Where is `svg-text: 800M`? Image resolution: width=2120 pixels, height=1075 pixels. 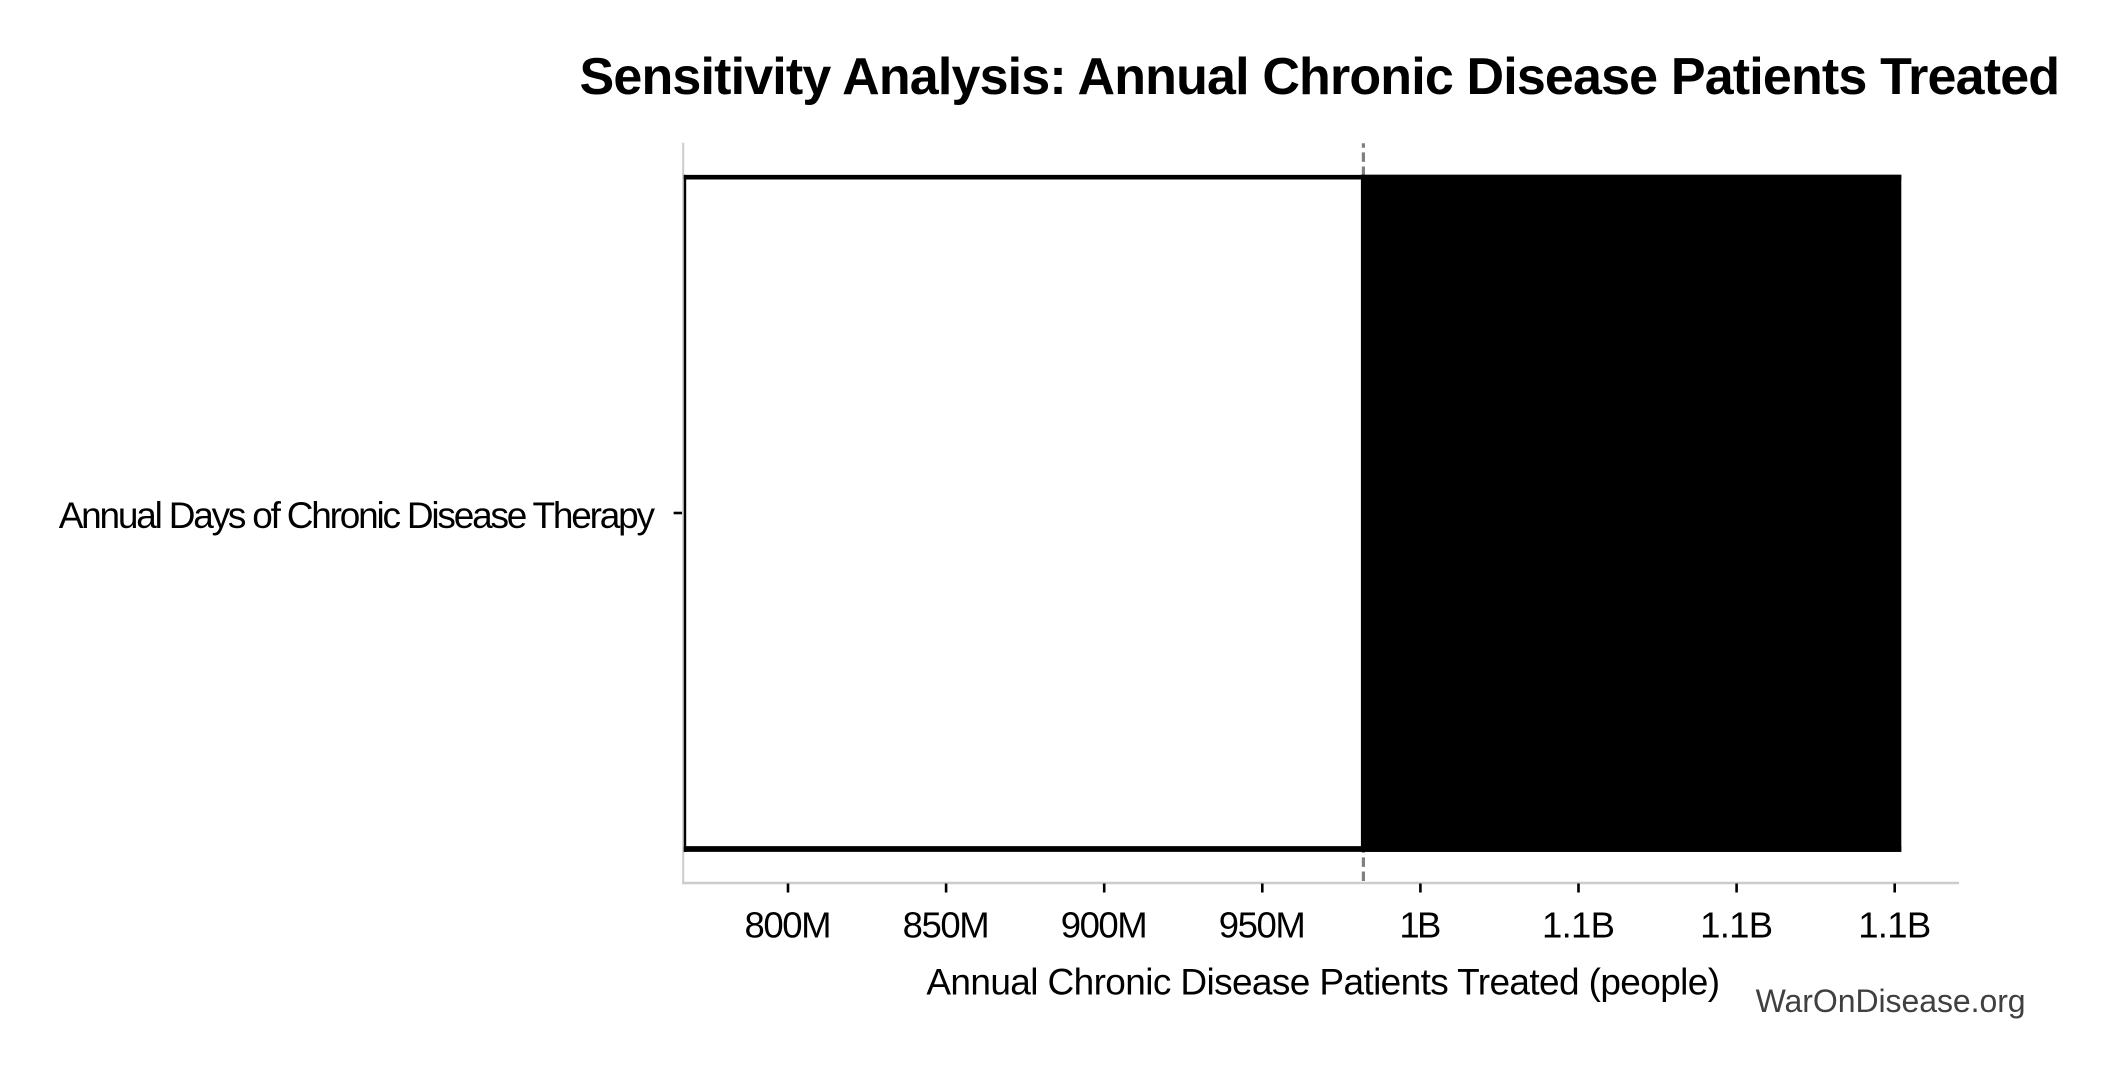 svg-text: 800M is located at coordinates (788, 925).